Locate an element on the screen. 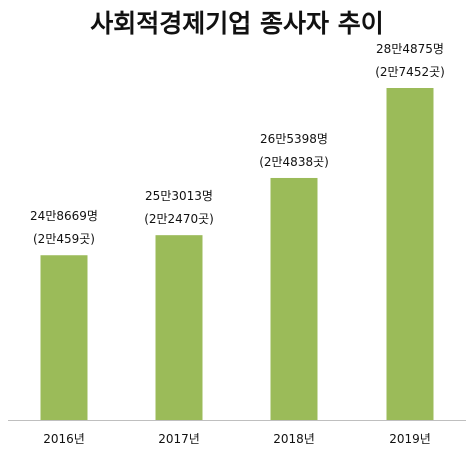 This screenshot has height=451, width=474. value-label-0: 24만8669명 is located at coordinates (64, 216).